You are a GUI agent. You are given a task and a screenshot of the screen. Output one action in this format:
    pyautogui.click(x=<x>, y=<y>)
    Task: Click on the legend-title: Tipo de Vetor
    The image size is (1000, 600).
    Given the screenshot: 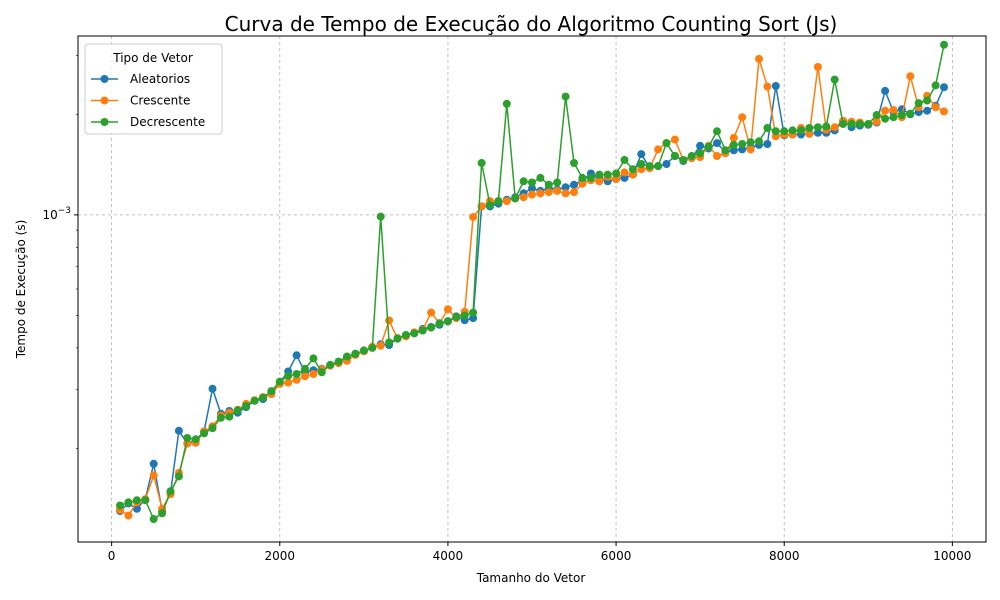 What is the action you would take?
    pyautogui.click(x=152, y=58)
    